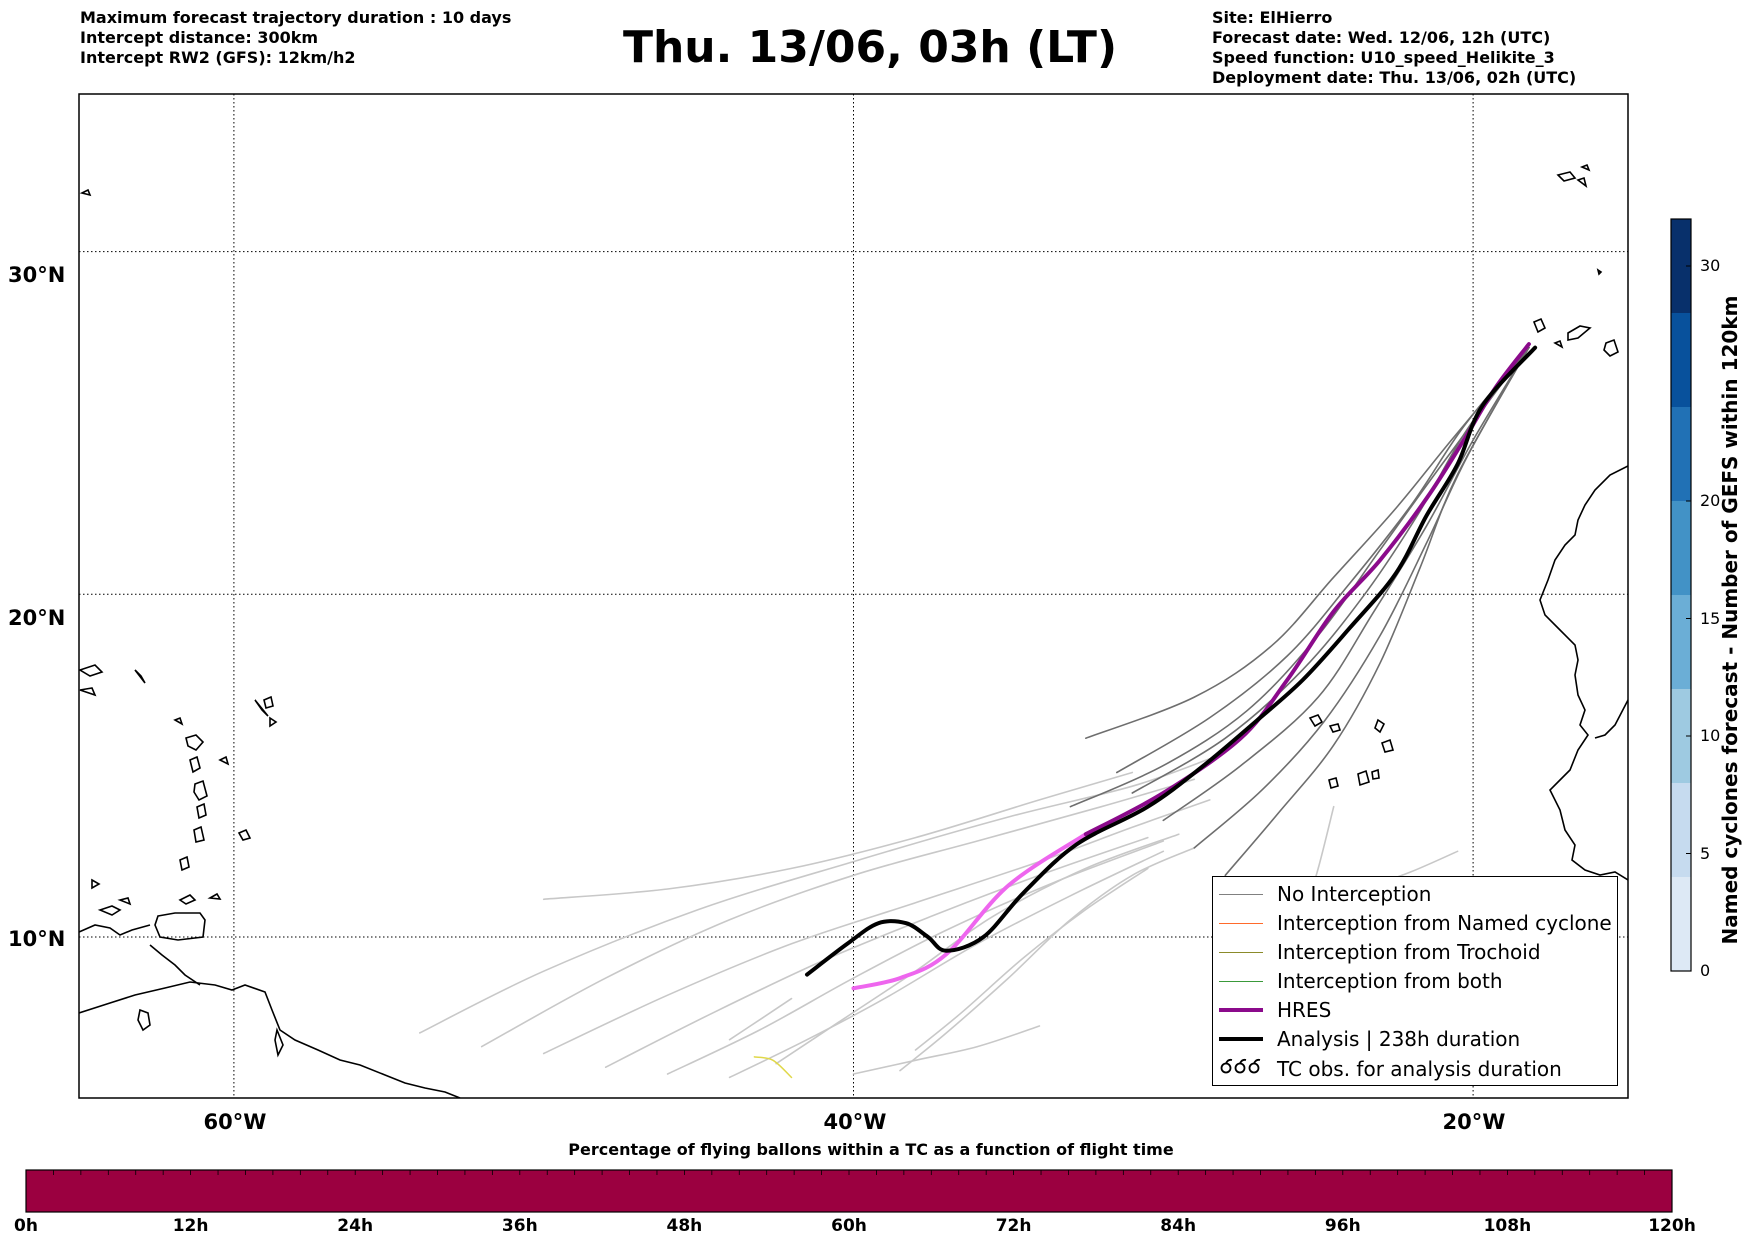  Describe the element at coordinates (1710, 500) in the screenshot. I see `colorbar-right-tick-label: 20` at that location.